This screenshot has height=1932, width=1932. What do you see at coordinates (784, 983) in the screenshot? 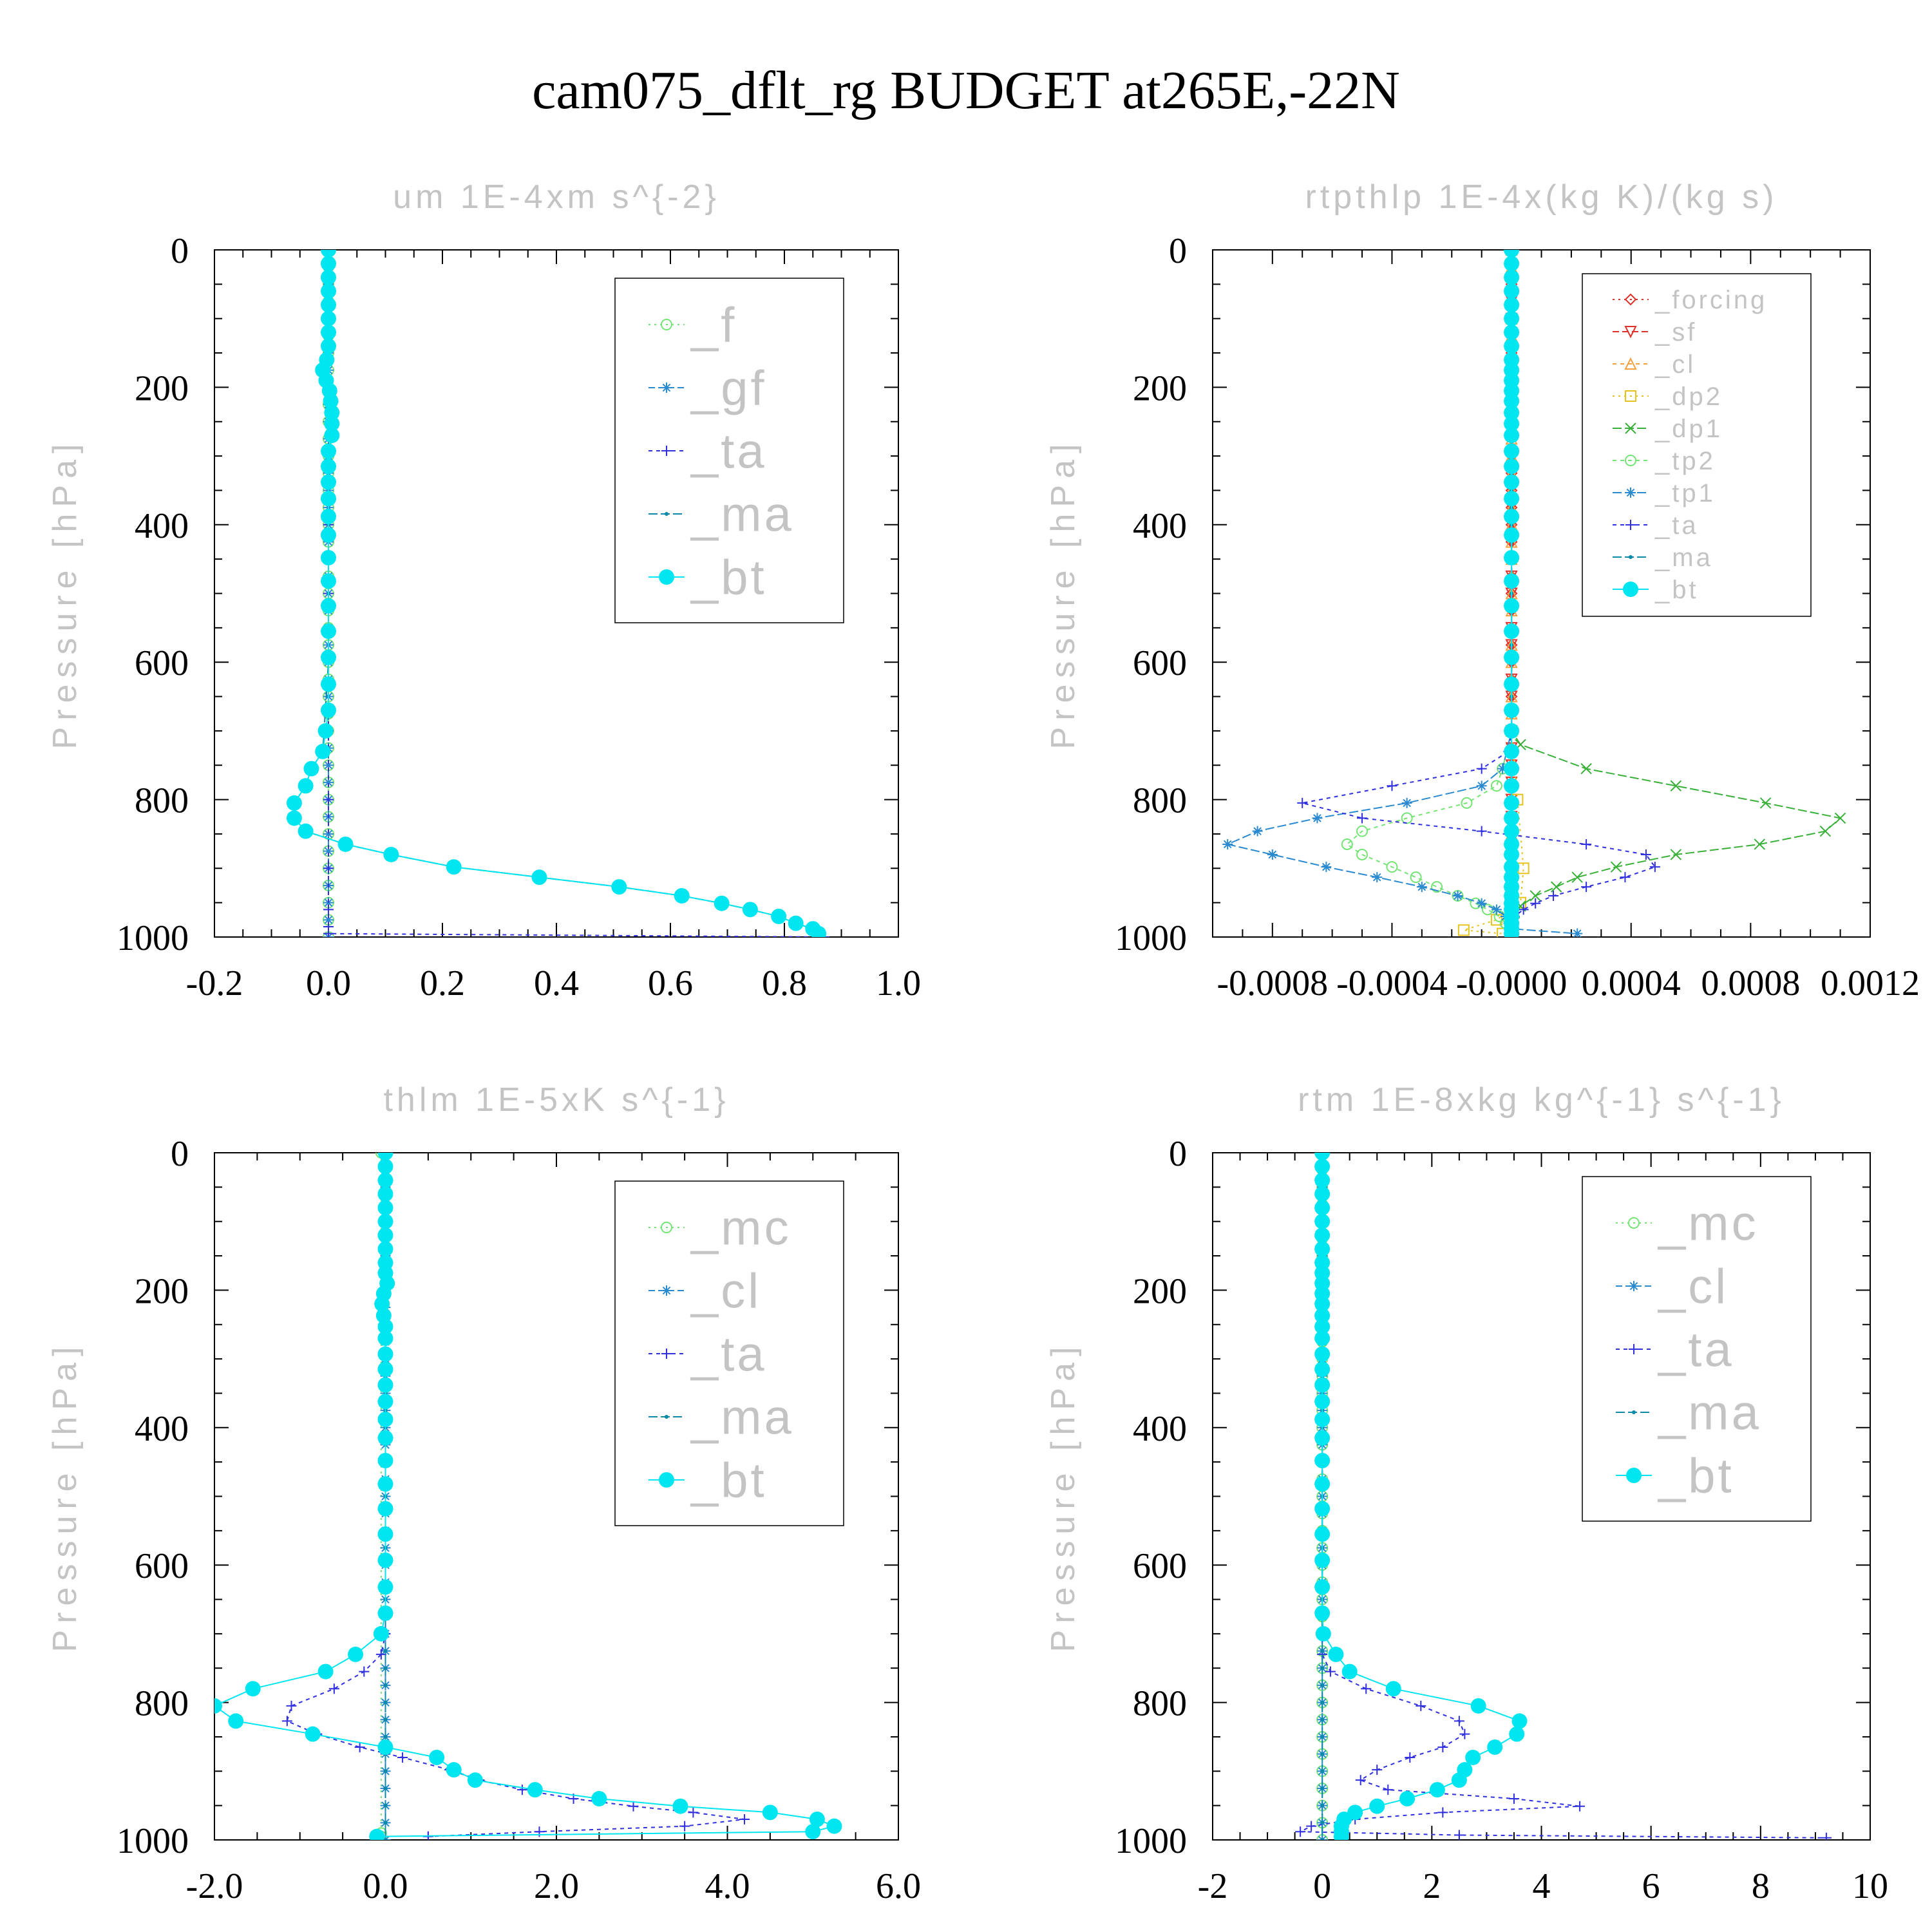
I see `x-tick-label: 0.8` at bounding box center [784, 983].